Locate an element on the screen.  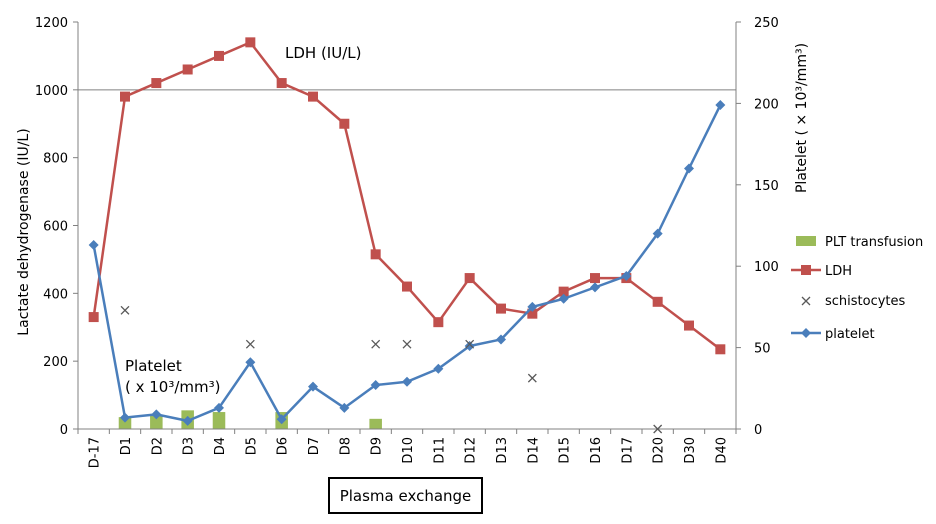
left-tick-label: 1200 is located at coordinates (51, 23).